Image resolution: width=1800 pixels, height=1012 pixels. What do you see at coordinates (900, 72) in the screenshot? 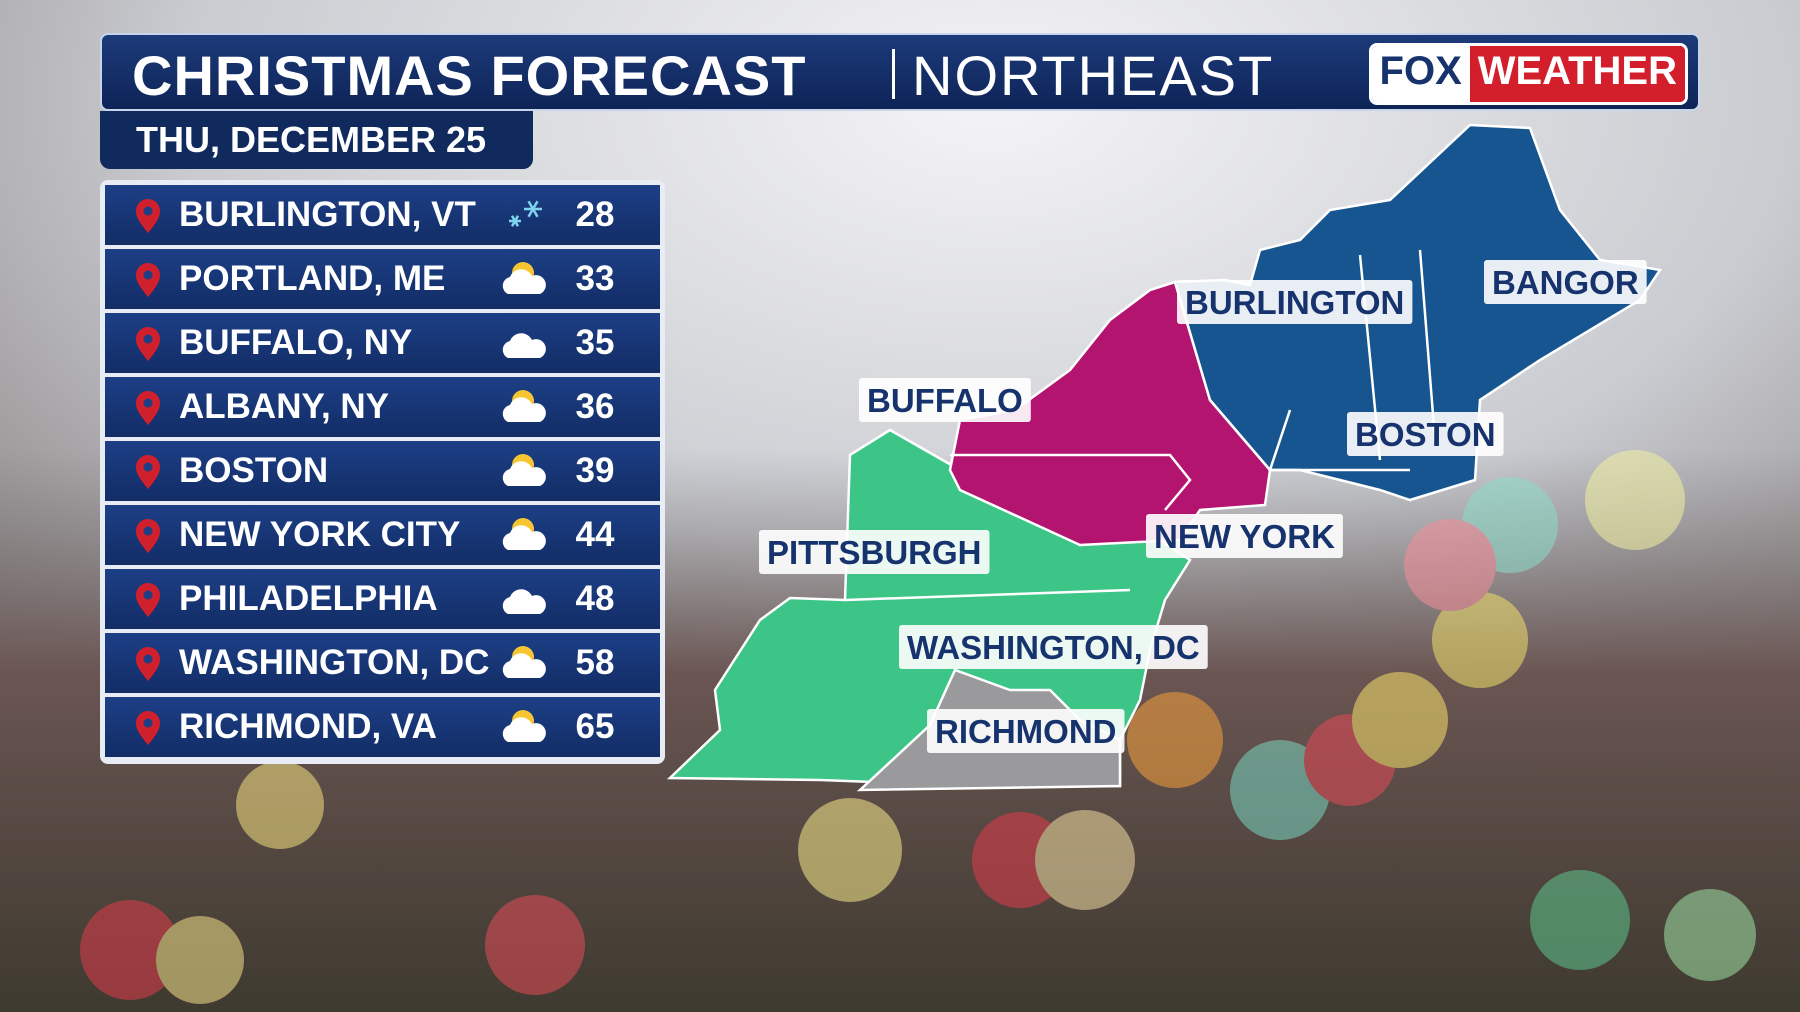
I see `title-bar: CHRISTMAS FORECAST NORTHEAST FOX WEATHER` at bounding box center [900, 72].